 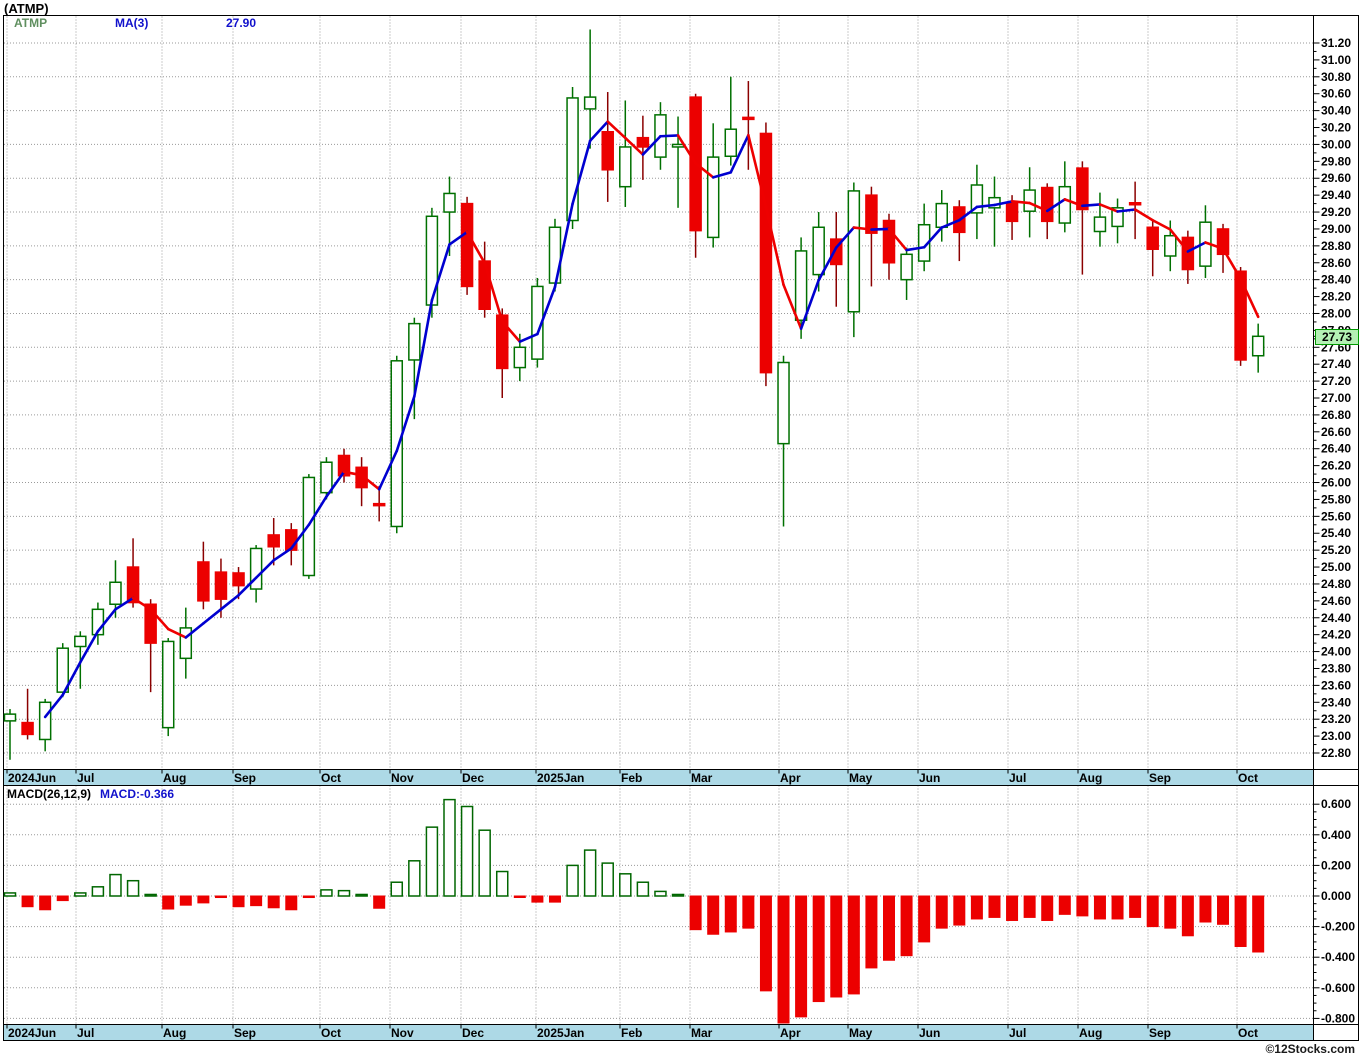 I want to click on ma-legend-label: MA(3), so click(x=132, y=23).